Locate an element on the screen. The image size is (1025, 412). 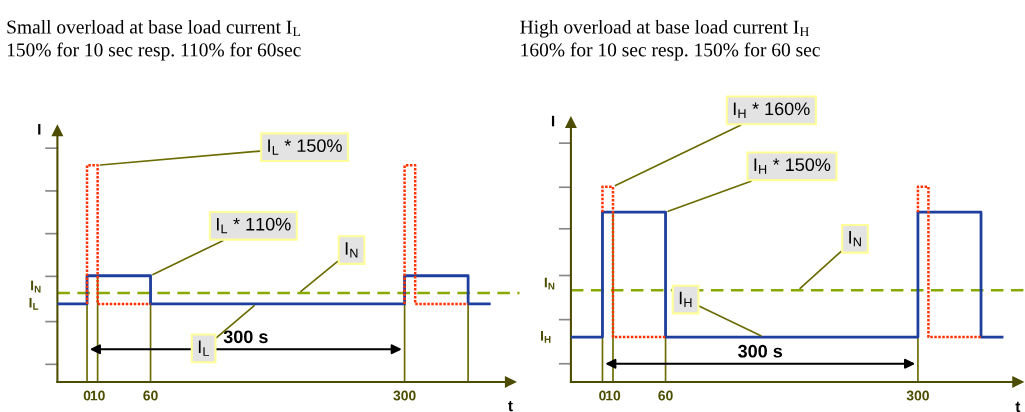
chart-subtitle: 160% for 10 sec resp. 150% for 60 sec is located at coordinates (670, 51).